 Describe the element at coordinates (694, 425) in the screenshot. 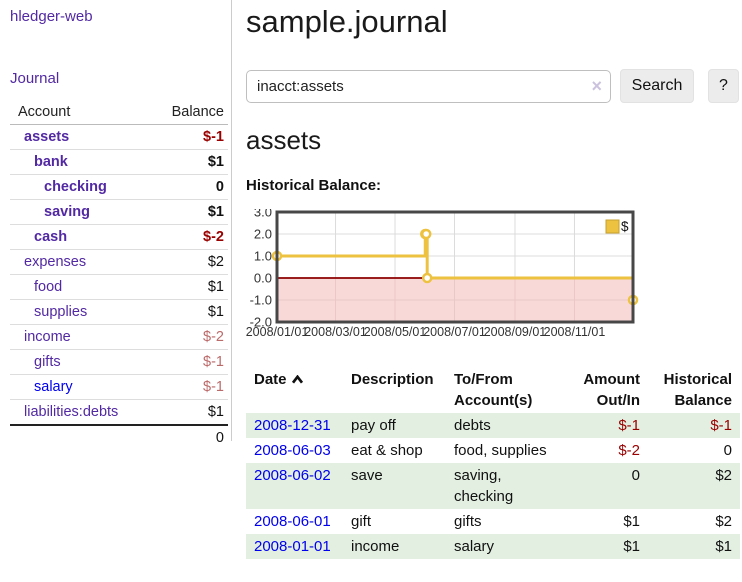

I see `transaction-balance: $-1` at that location.